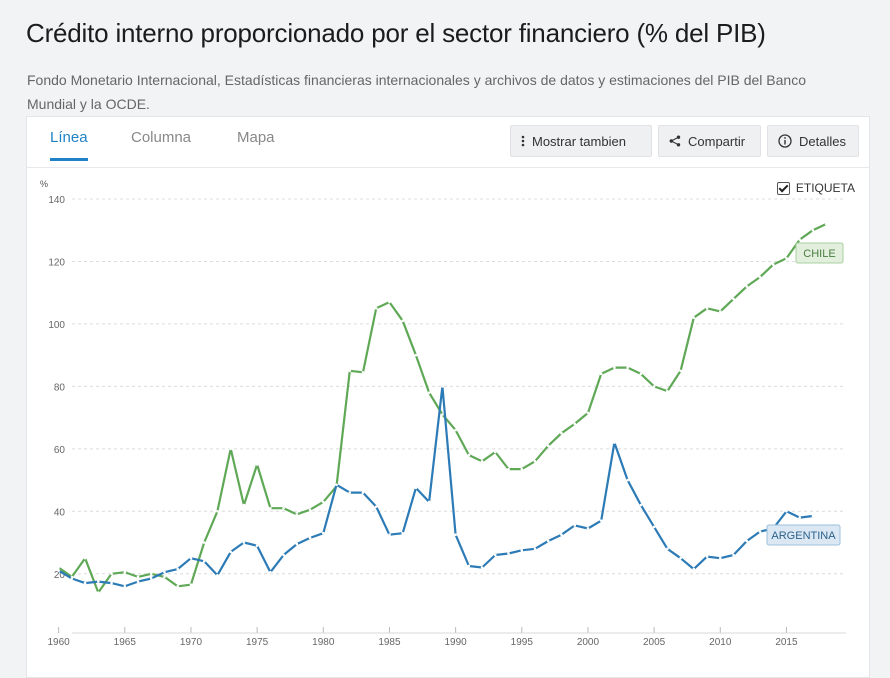 The height and width of the screenshot is (678, 890). What do you see at coordinates (60, 575) in the screenshot?
I see `y-tick-label: 20` at bounding box center [60, 575].